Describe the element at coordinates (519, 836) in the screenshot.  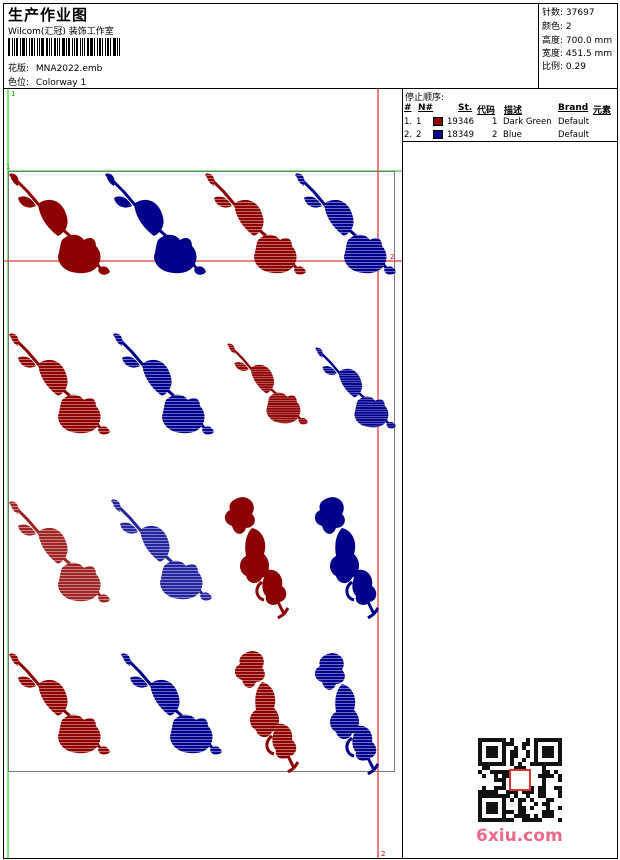
I see `watermark-text: 6xiu.com` at that location.